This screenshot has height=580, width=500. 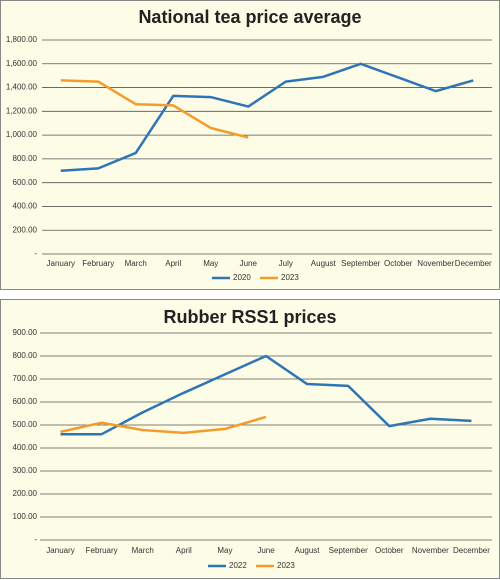 What do you see at coordinates (22, 87) in the screenshot?
I see `y-tick-label: 1,400.00` at bounding box center [22, 87].